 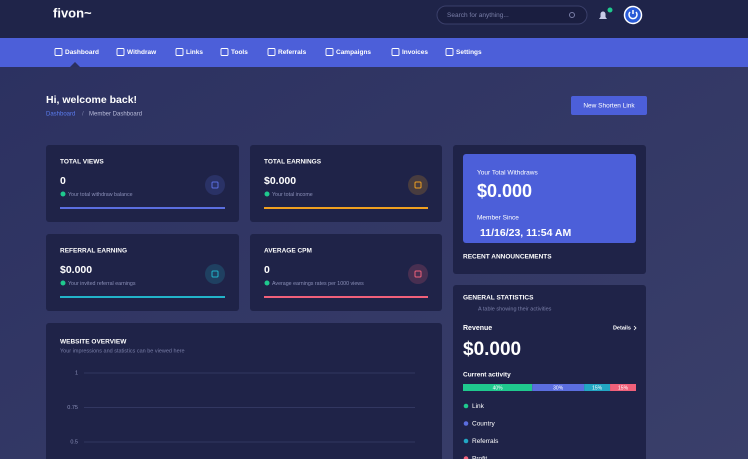 What do you see at coordinates (288, 251) in the screenshot?
I see `stat-title: AVERAGE CPM` at bounding box center [288, 251].